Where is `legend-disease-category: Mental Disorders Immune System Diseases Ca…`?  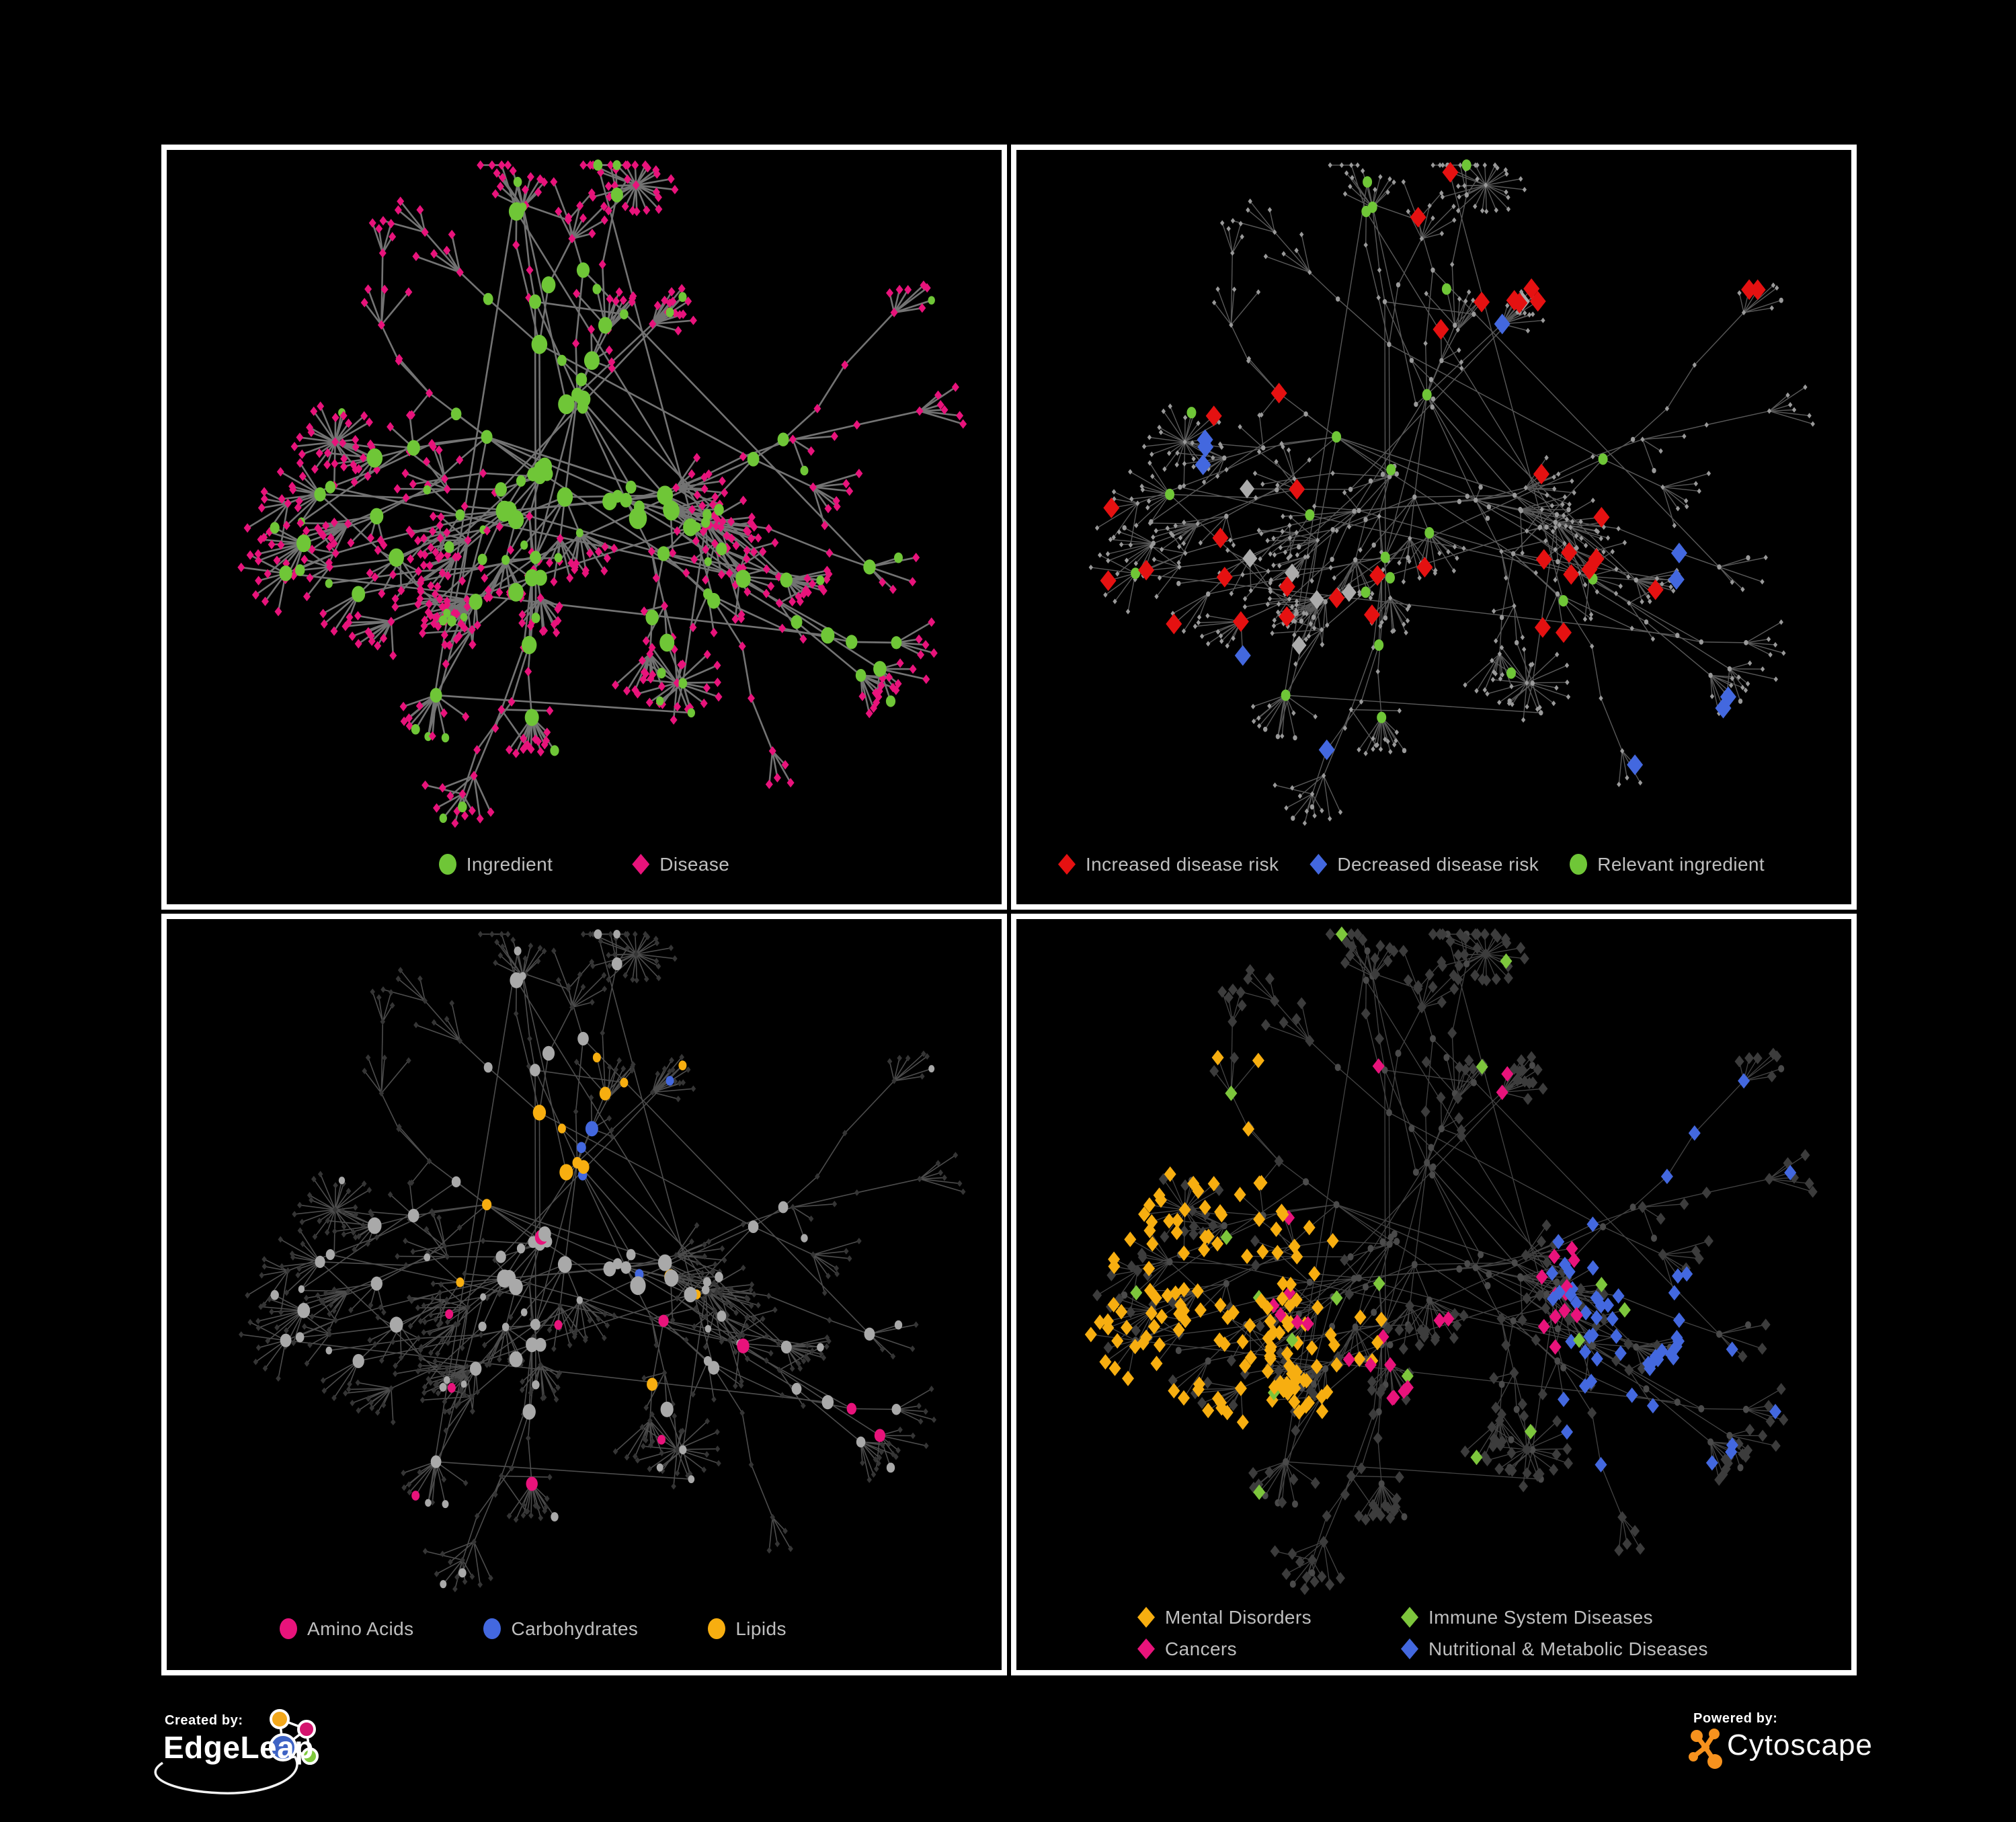
legend-disease-category: Mental Disorders Immune System Diseases Ca… is located at coordinates (1422, 1633).